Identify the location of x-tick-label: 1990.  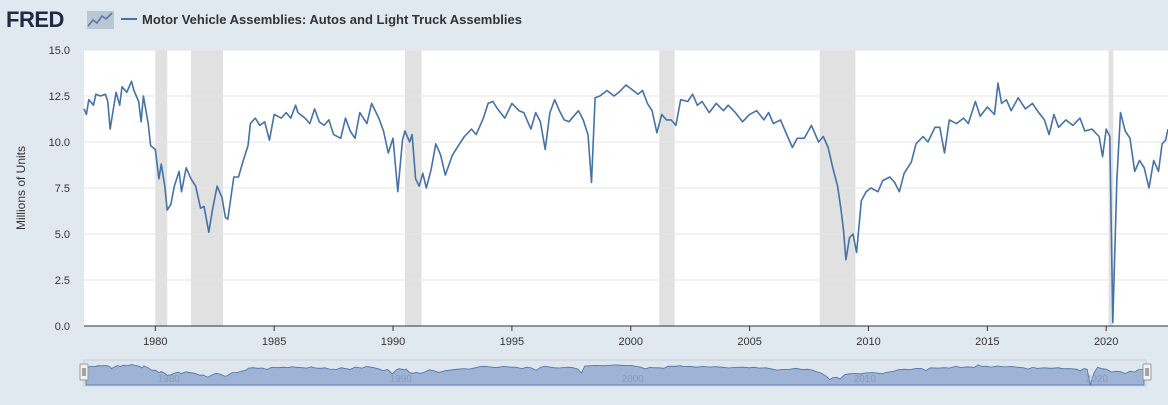
(393, 342).